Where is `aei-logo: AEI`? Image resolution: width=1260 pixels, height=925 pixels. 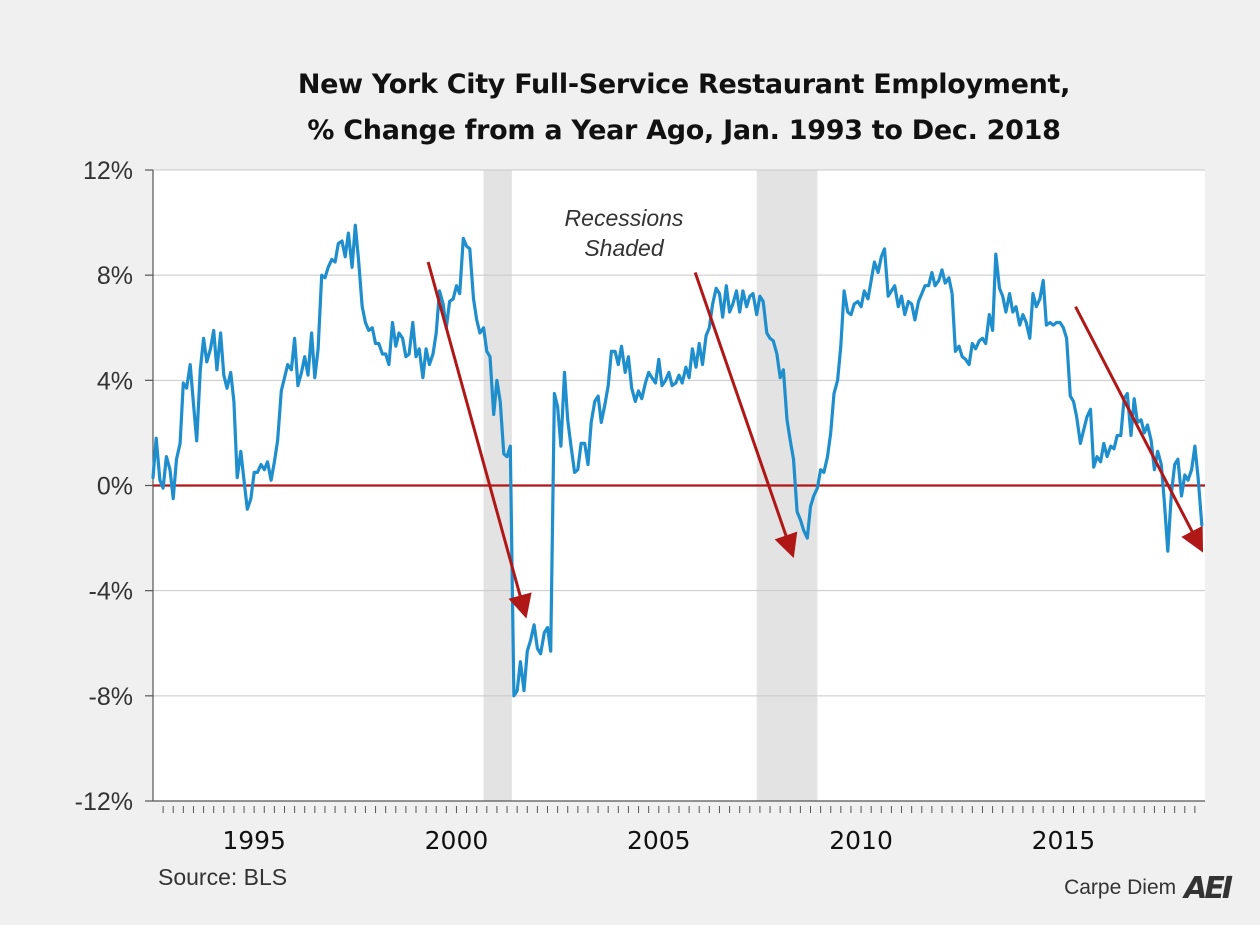 aei-logo: AEI is located at coordinates (1208, 888).